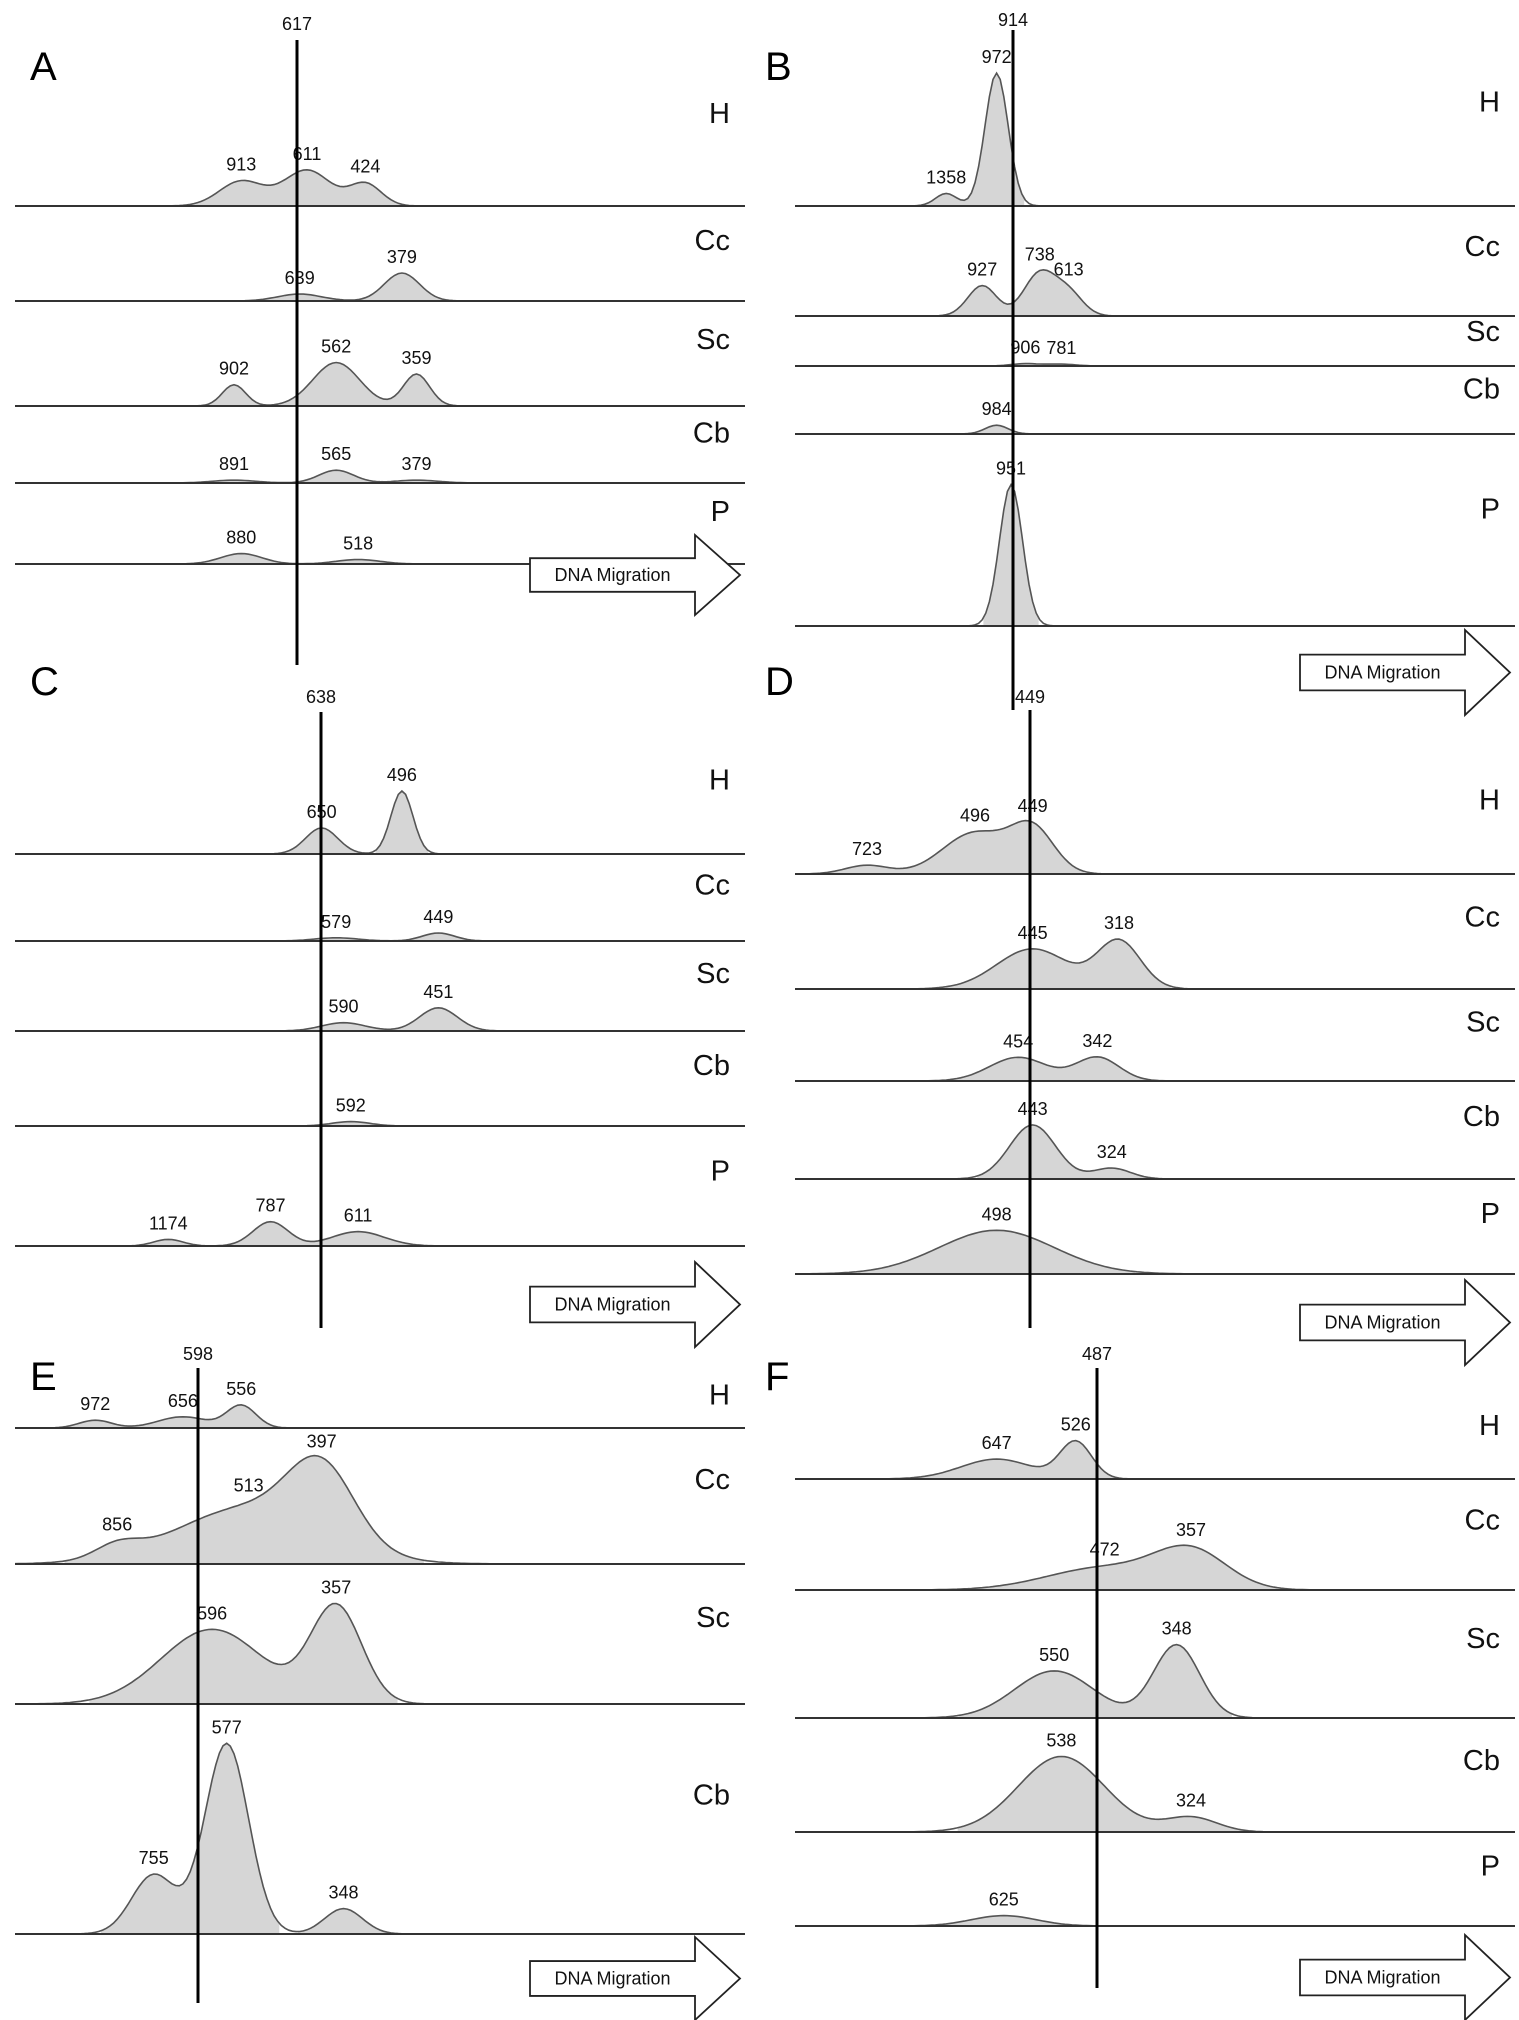 This screenshot has height=2020, width=1519. I want to click on peak-label: 913, so click(241, 164).